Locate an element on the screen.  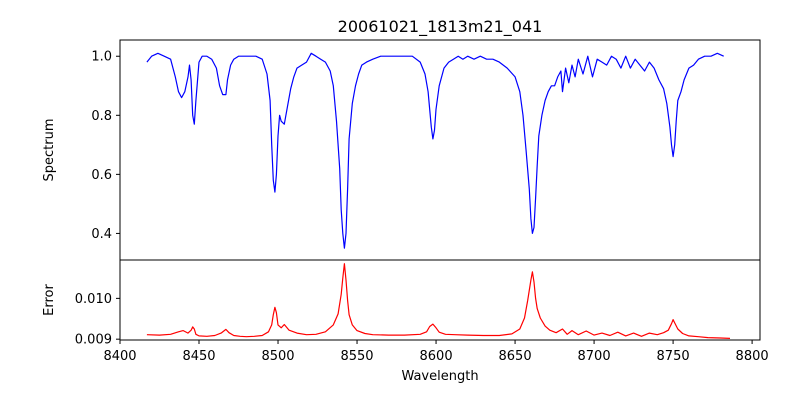
error-y-axis-label: Error is located at coordinates (49, 300).